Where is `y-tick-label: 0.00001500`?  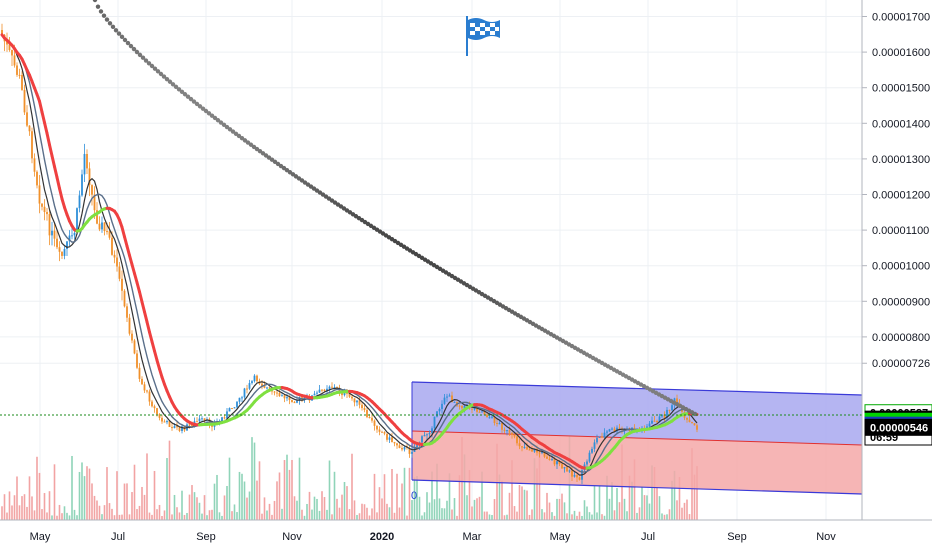 y-tick-label: 0.00001500 is located at coordinates (901, 89).